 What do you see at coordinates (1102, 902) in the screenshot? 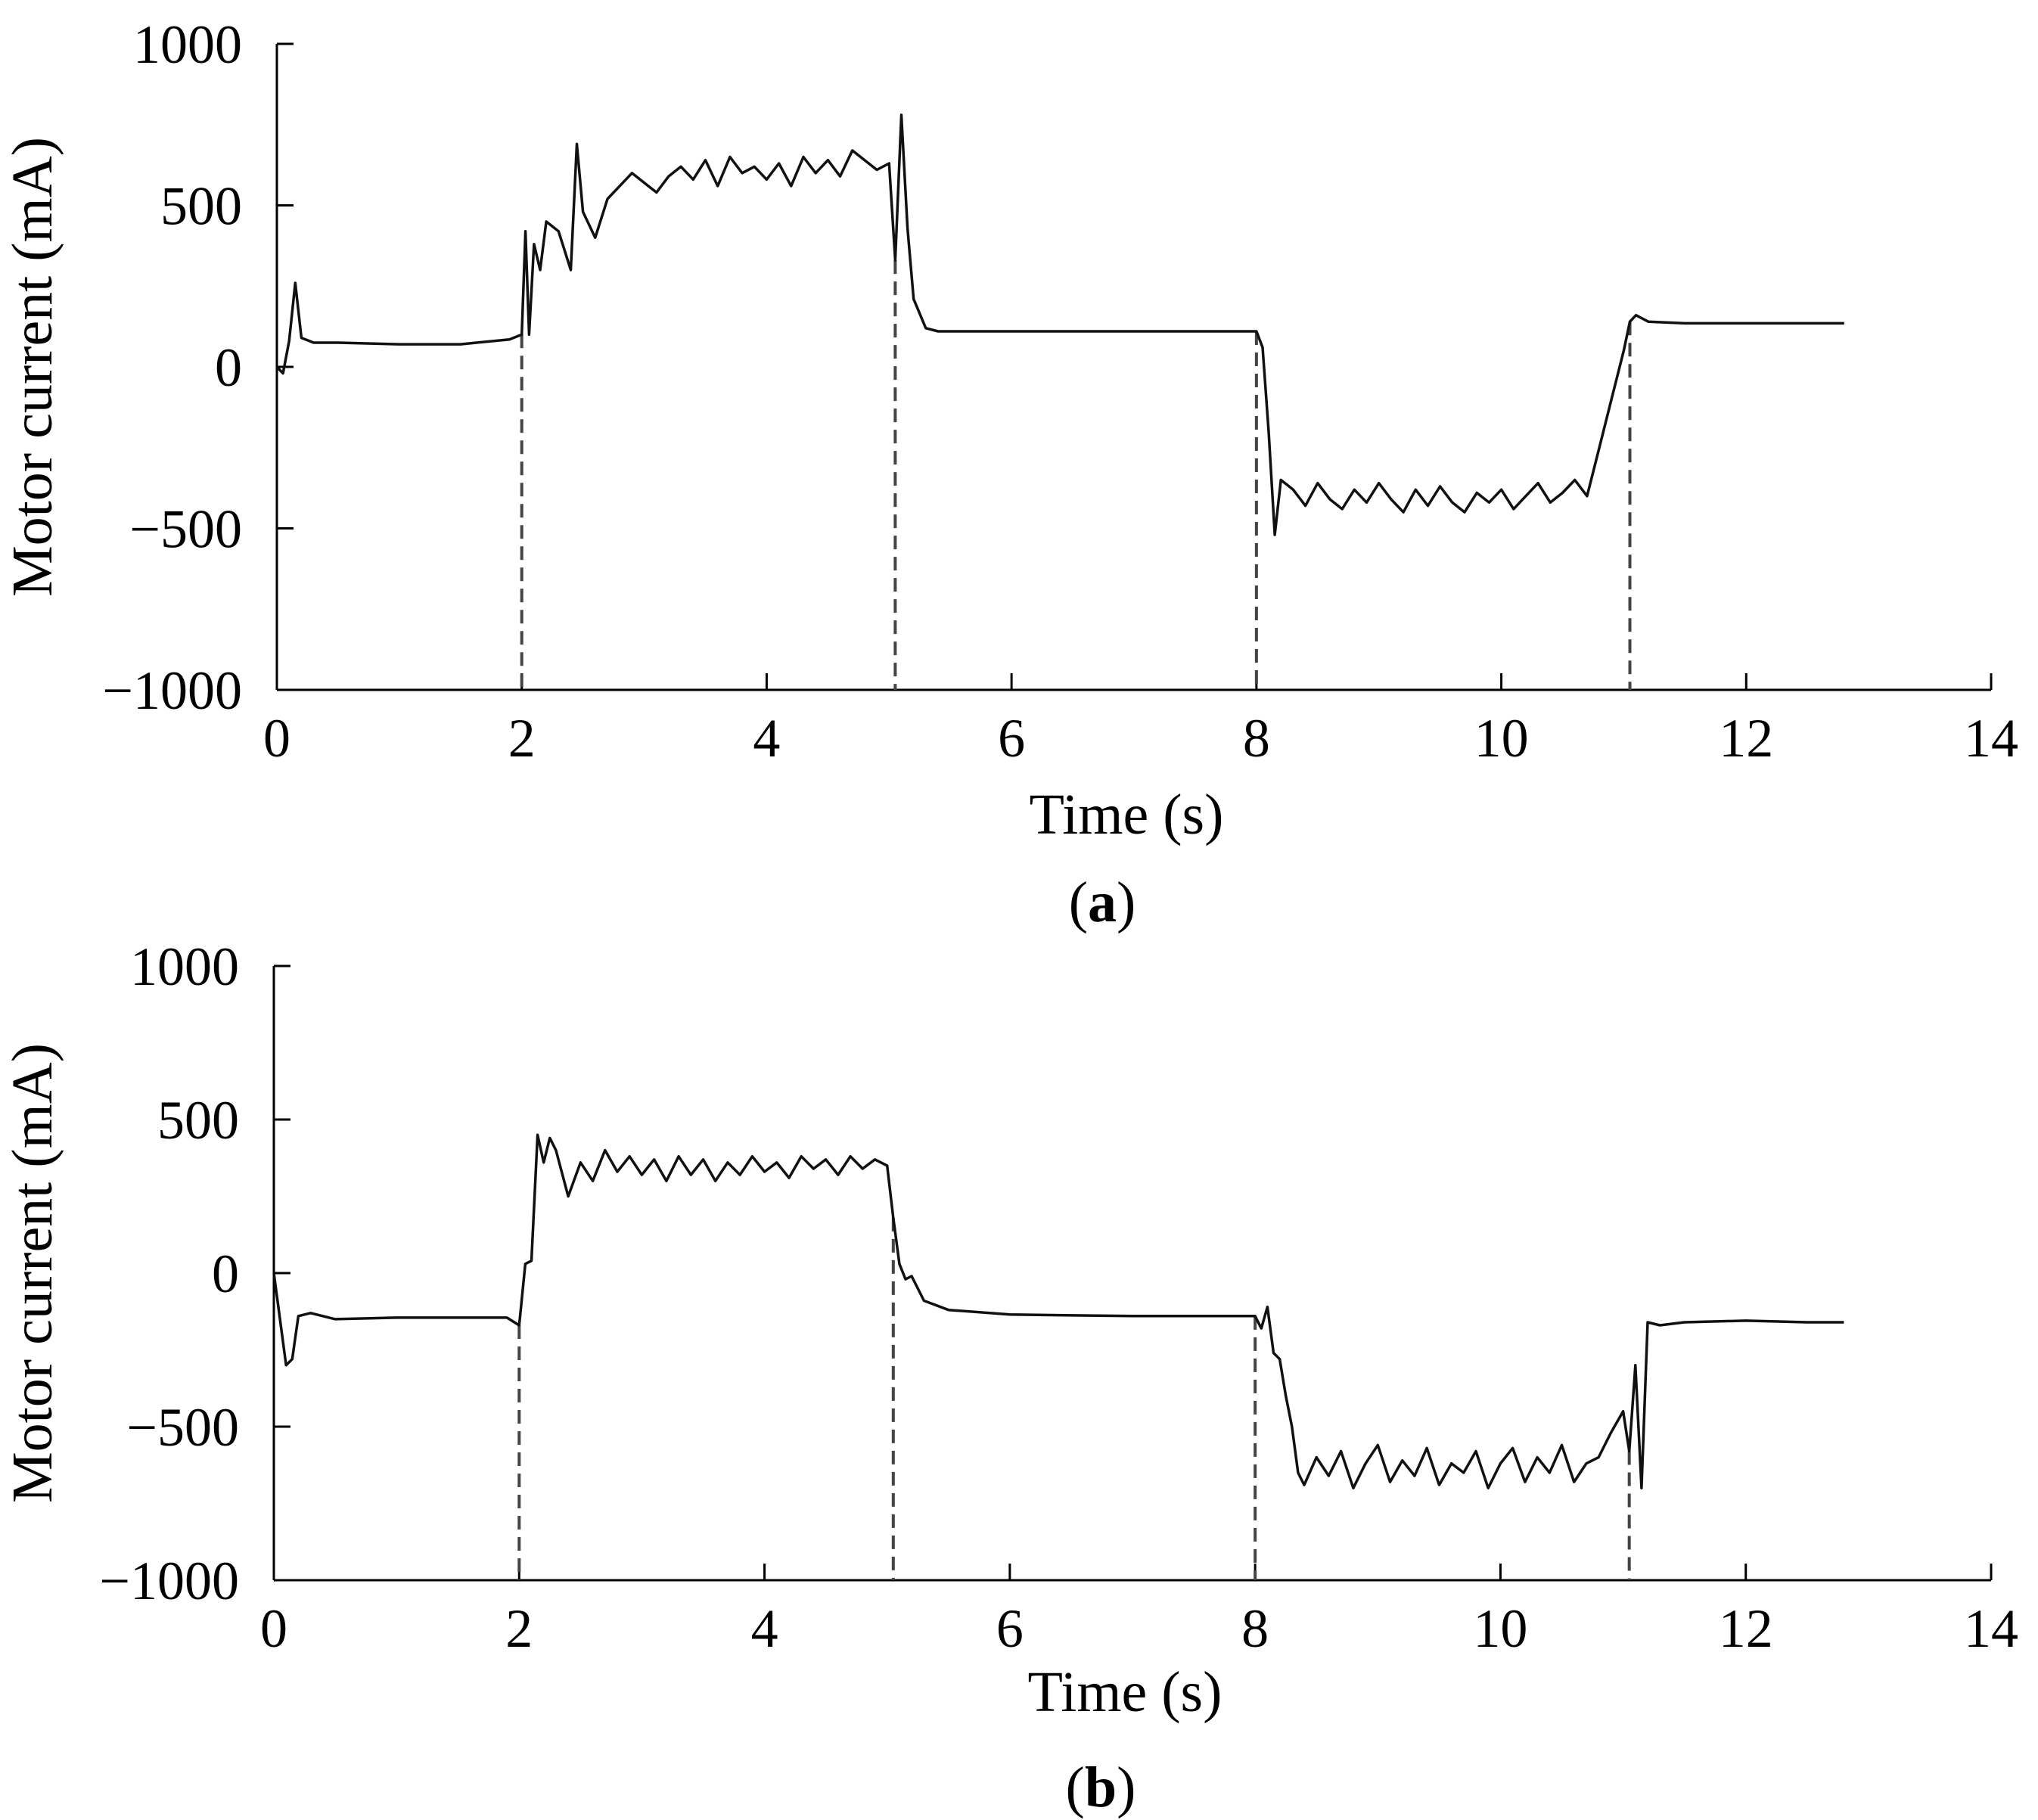
I see `panel-label: (a)` at bounding box center [1102, 902].